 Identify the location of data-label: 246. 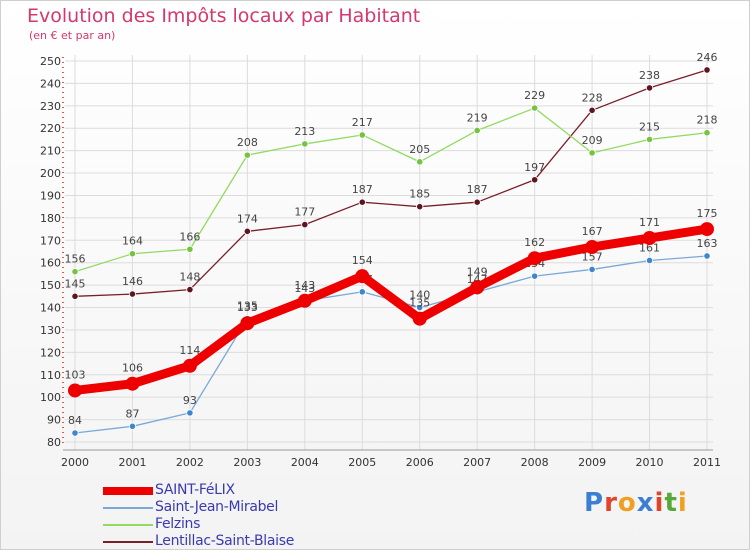
(707, 57).